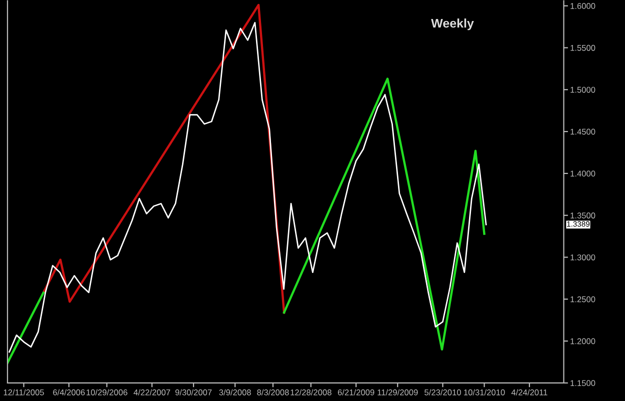 This screenshot has height=401, width=625. What do you see at coordinates (69, 392) in the screenshot?
I see `x-tick-label: 6/4/2006` at bounding box center [69, 392].